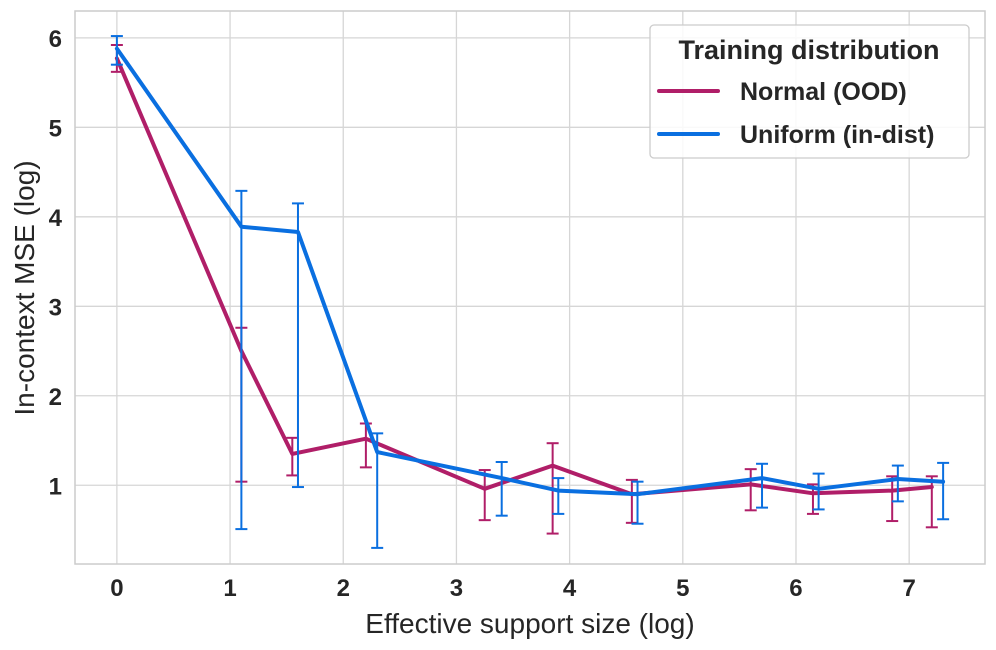  I want to click on legend-title: Training distribution, so click(809, 50).